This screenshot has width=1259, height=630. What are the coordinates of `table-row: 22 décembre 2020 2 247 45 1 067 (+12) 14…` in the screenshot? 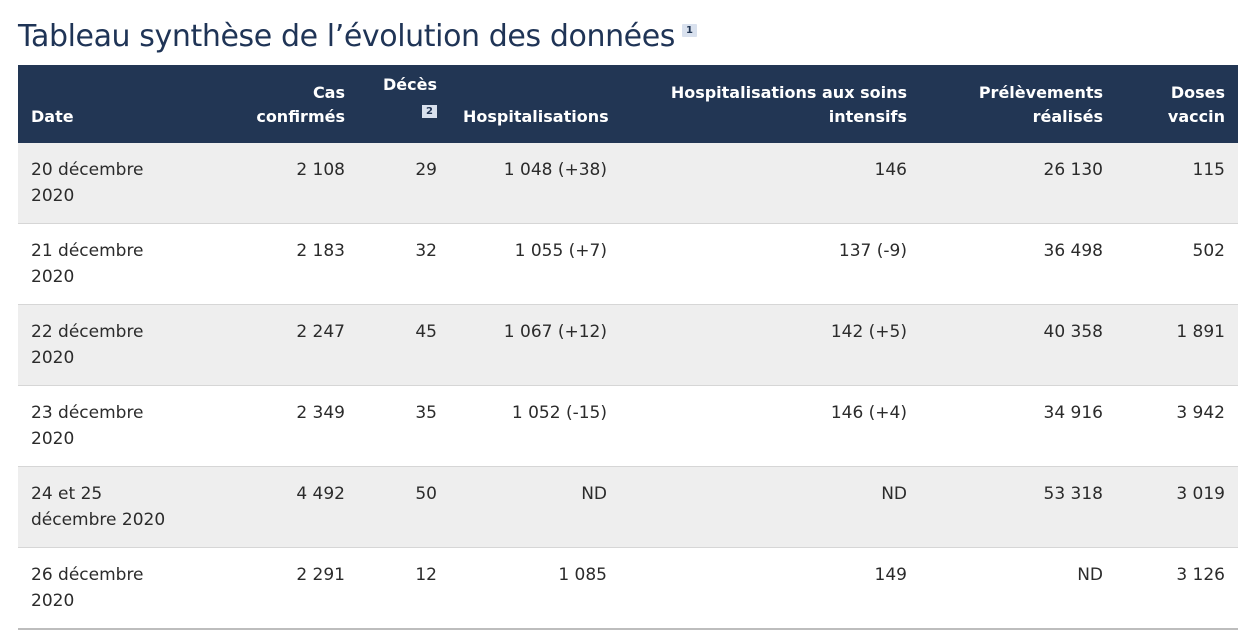 It's located at (628, 345).